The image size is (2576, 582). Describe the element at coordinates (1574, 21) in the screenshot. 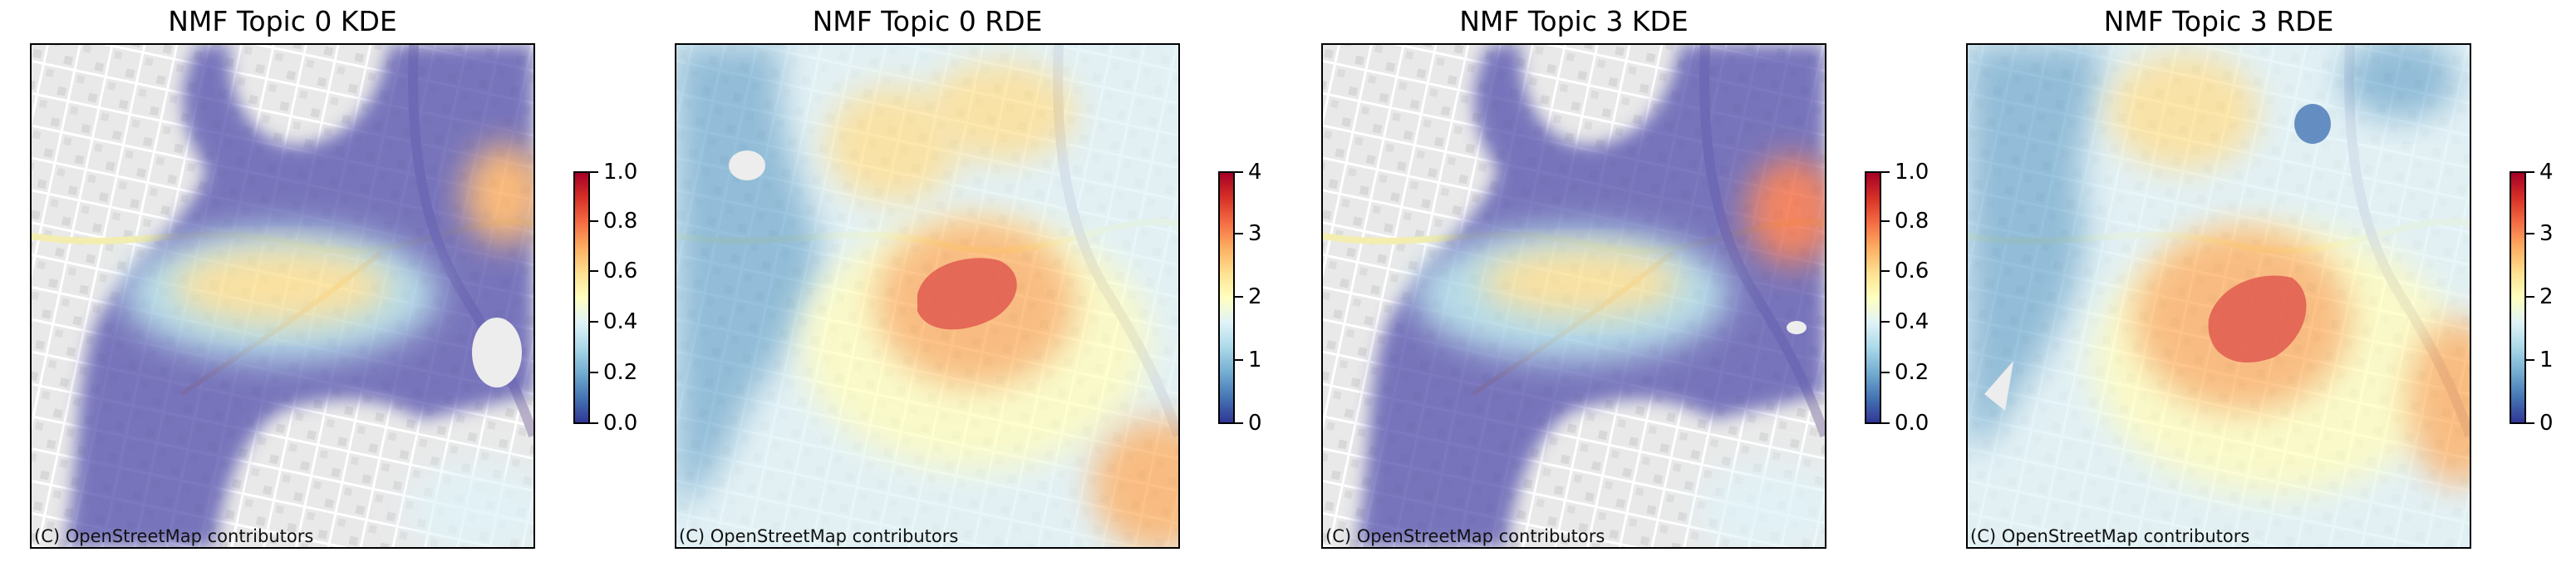

I see `panel-title: NMF Topic 3 KDE` at that location.